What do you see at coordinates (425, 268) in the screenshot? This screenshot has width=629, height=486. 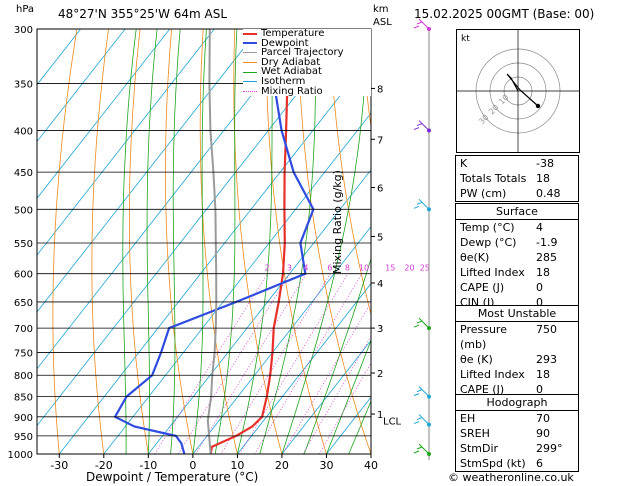 I see `mixing-ratio-label: 25` at bounding box center [425, 268].